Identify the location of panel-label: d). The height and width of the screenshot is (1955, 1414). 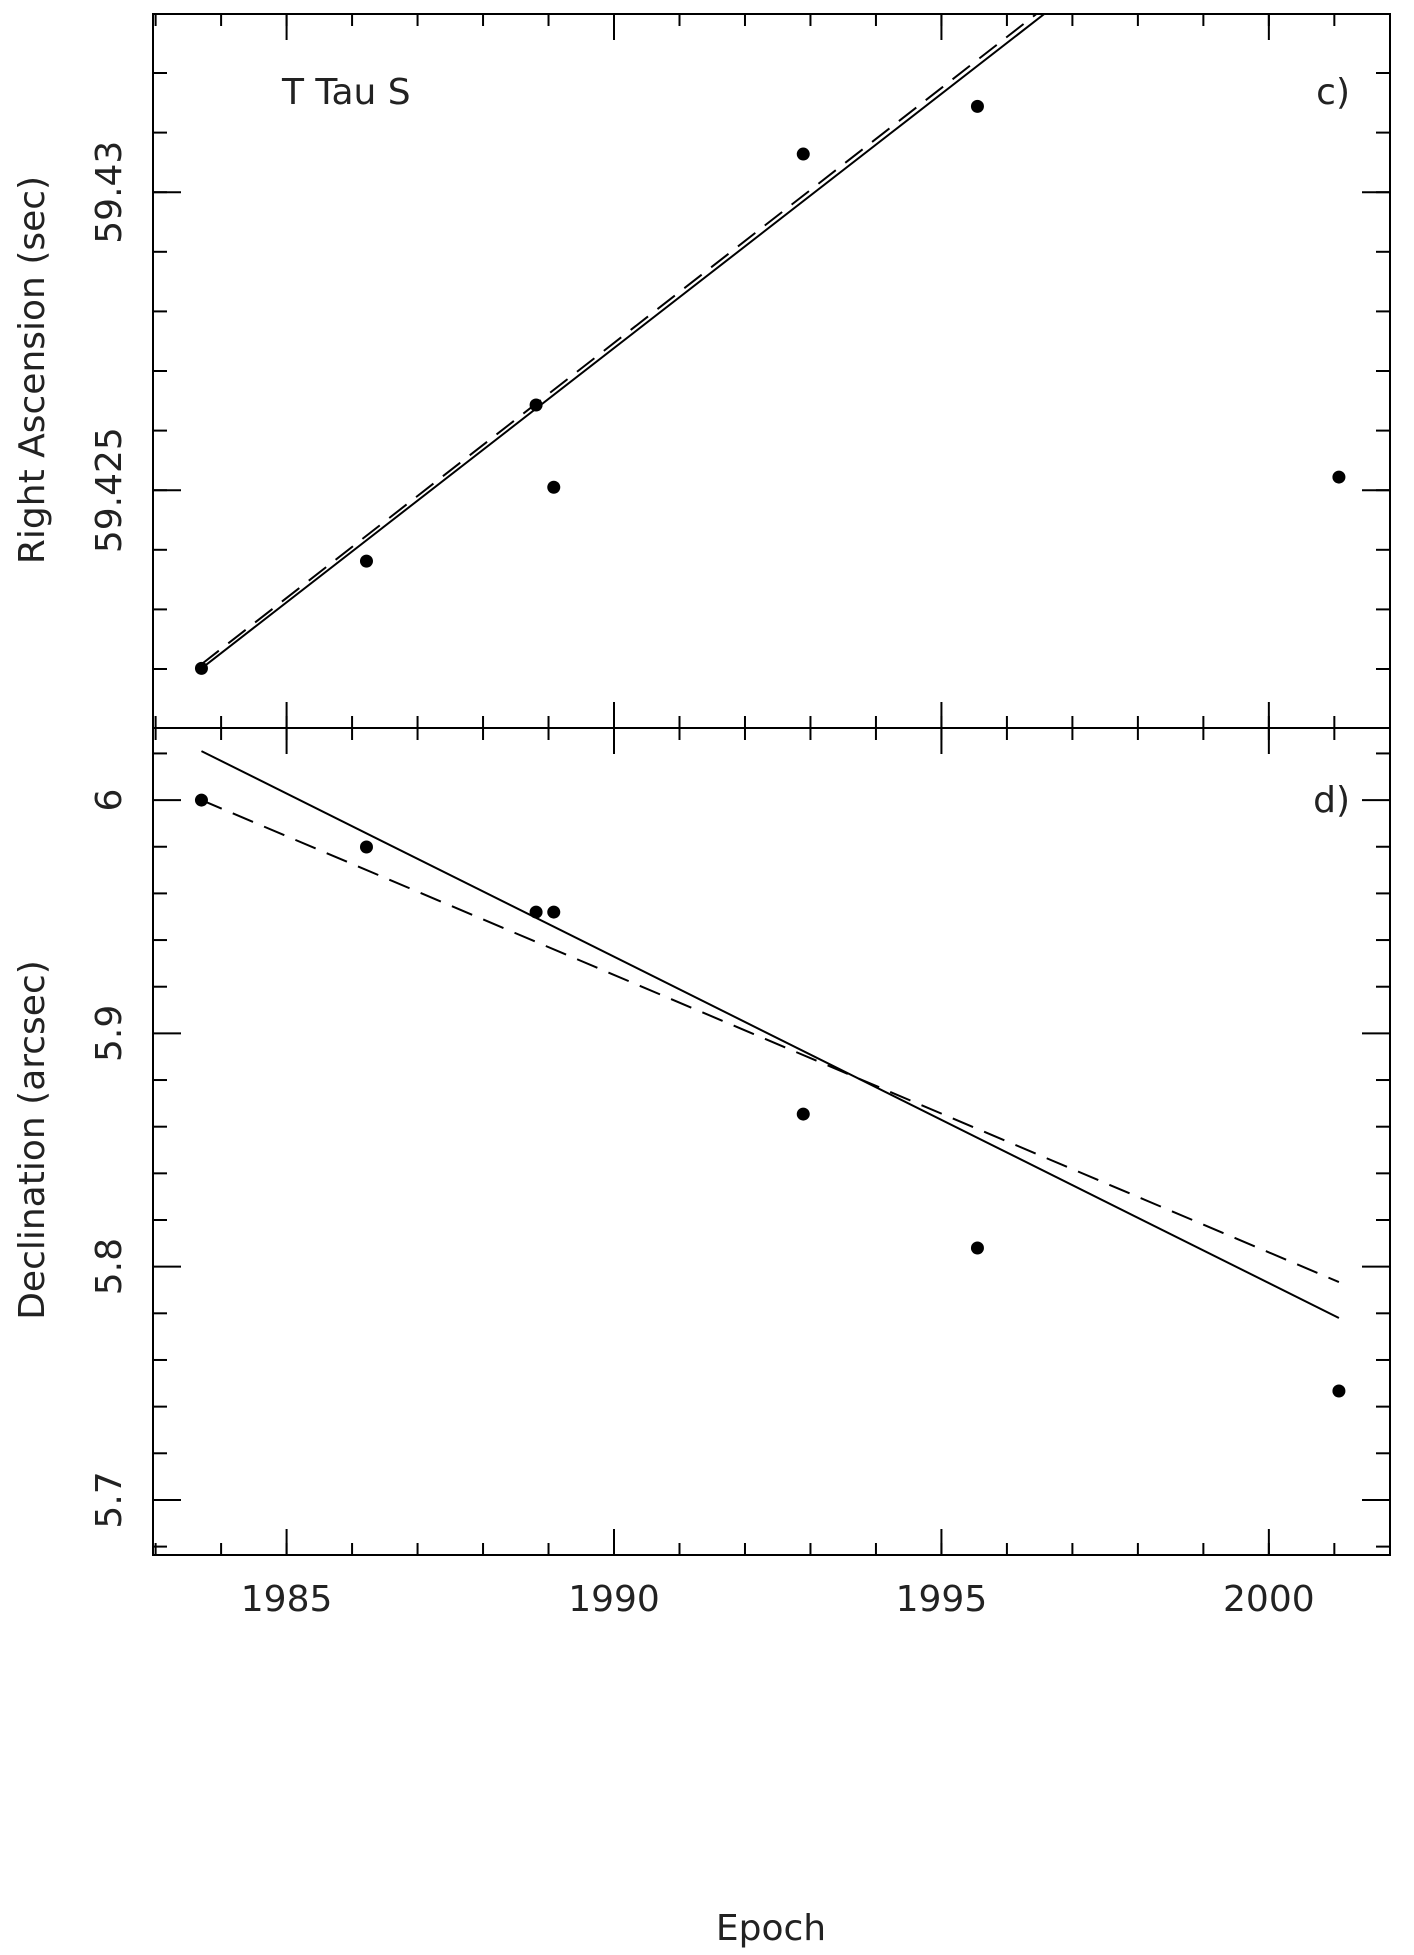
(1331, 800).